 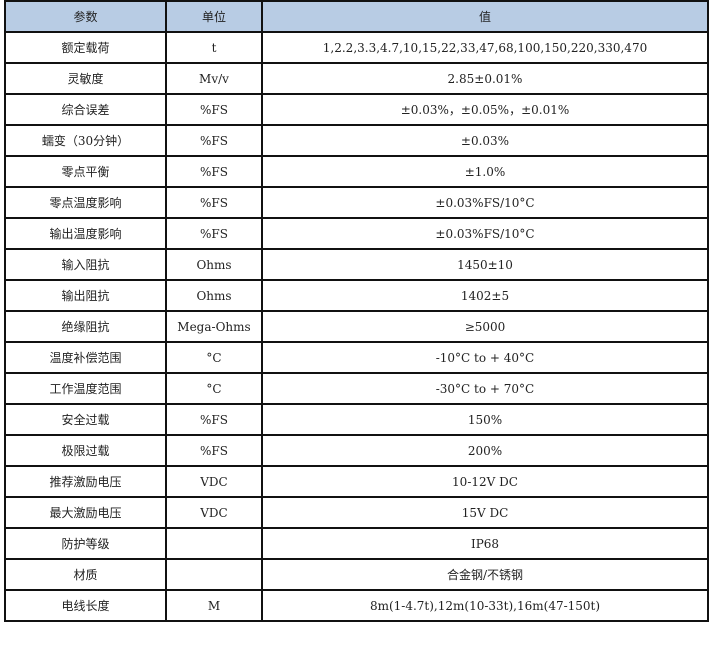 What do you see at coordinates (214, 47) in the screenshot?
I see `cell-unit: t` at bounding box center [214, 47].